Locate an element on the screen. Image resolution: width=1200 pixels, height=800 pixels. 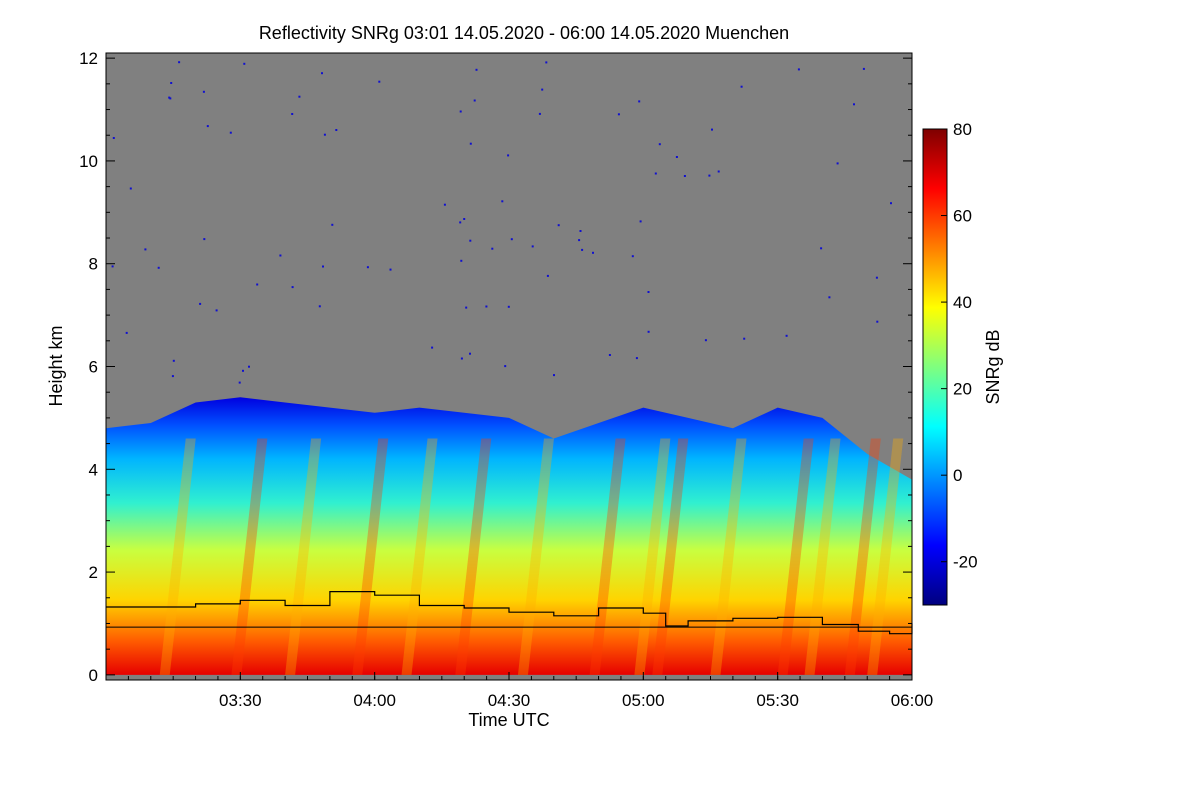
y-tick-label: 12 is located at coordinates (88, 58).